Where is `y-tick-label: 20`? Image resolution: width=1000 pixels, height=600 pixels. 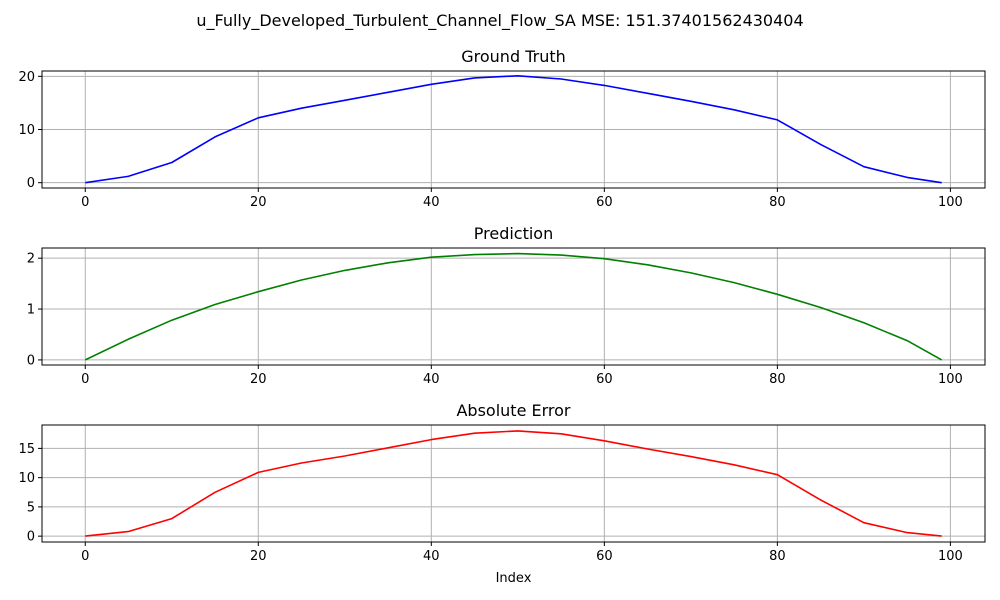
y-tick-label: 20 is located at coordinates (26, 77).